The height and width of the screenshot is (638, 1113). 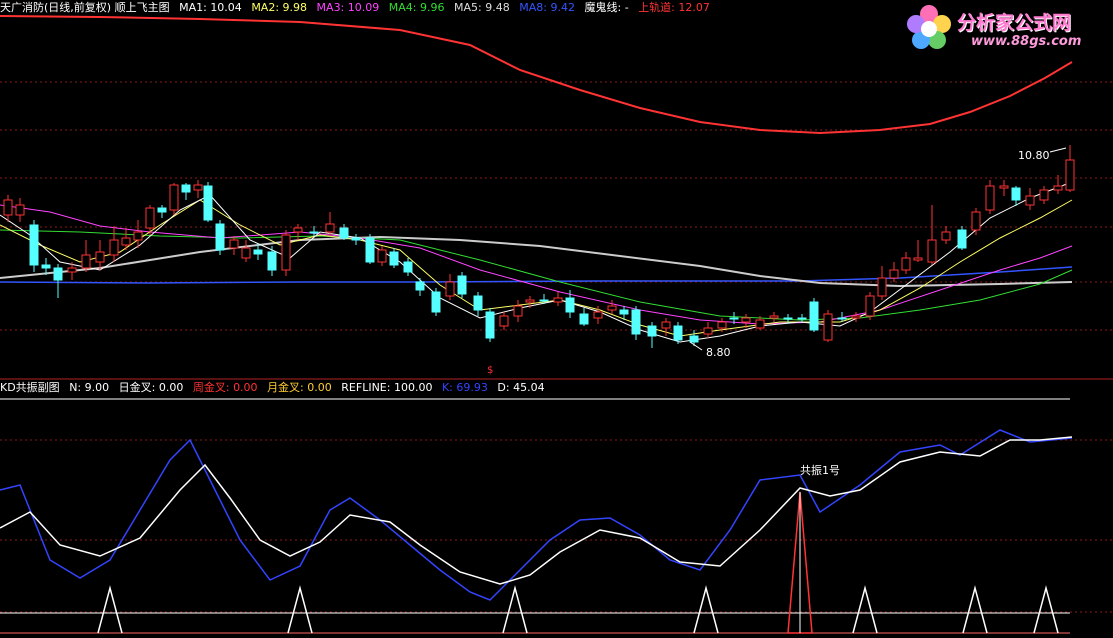 I want to click on ma4-line, so click(x=536, y=275).